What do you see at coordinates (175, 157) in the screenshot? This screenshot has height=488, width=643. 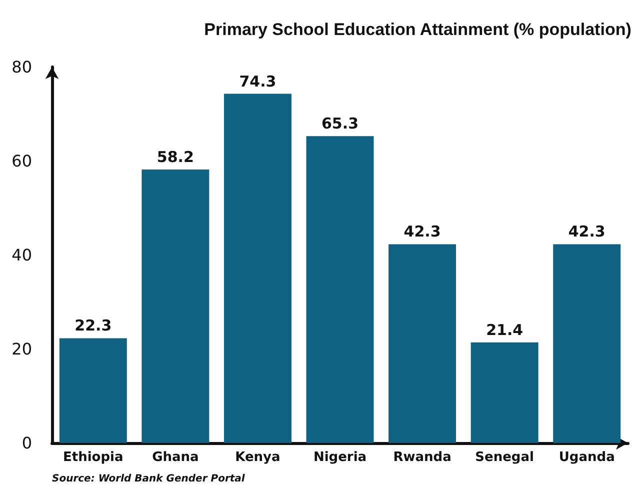 I see `data-label: 58.2` at bounding box center [175, 157].